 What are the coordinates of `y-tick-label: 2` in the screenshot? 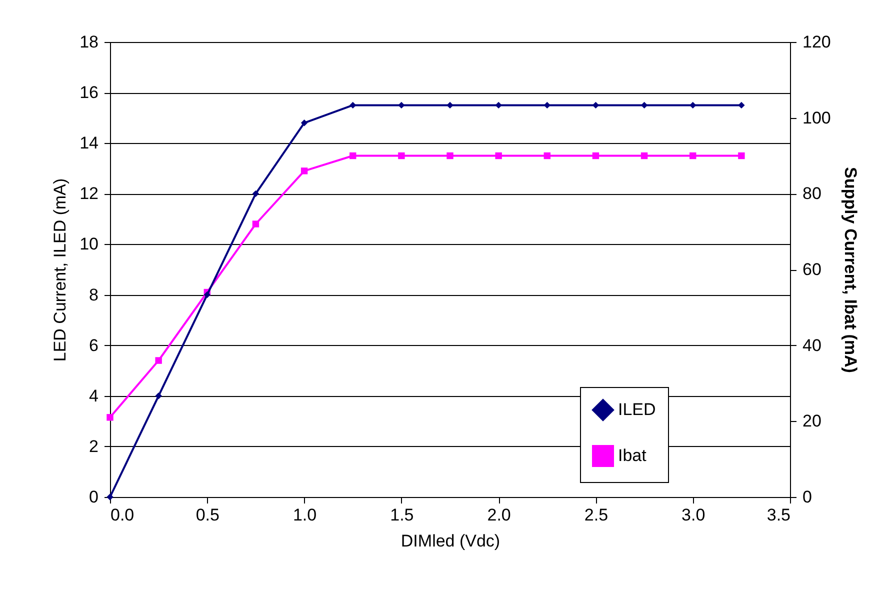 It's located at (93, 446).